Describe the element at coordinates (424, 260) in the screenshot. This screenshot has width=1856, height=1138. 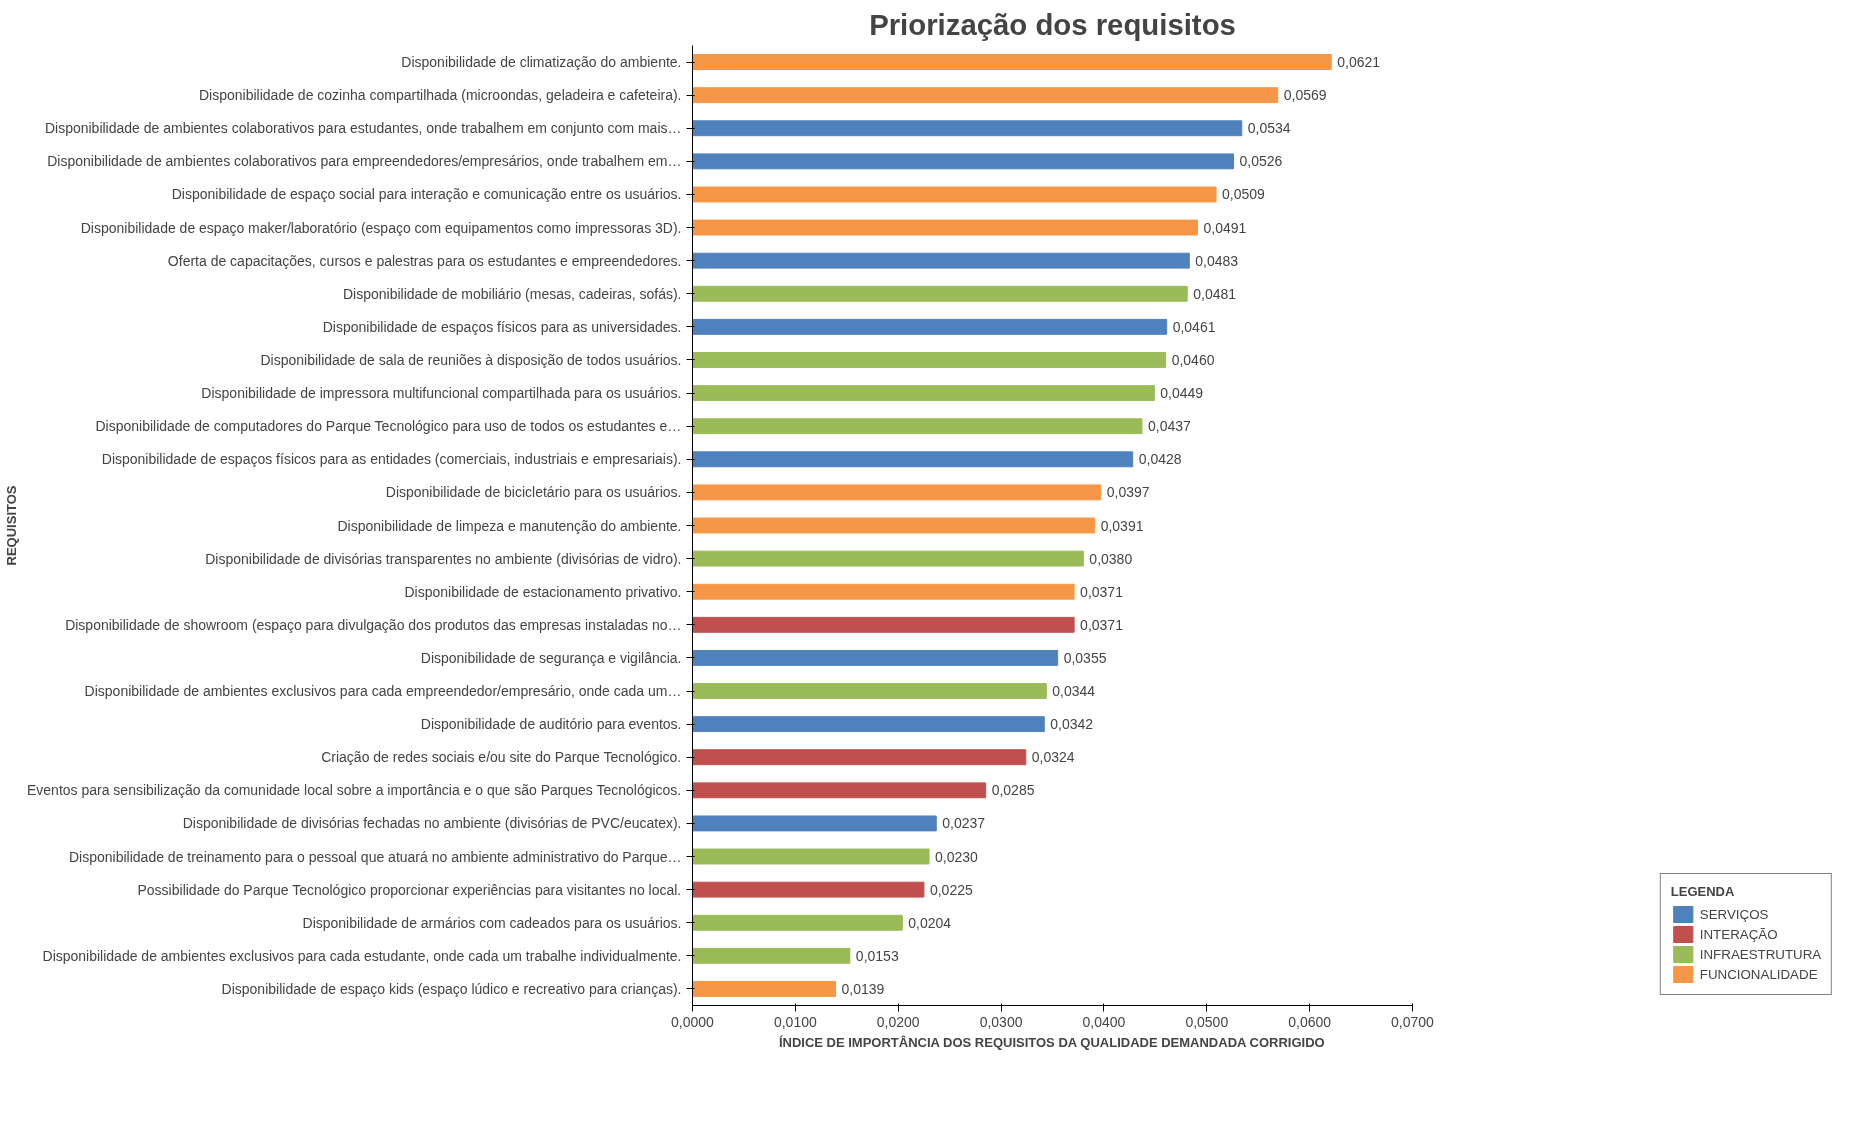
I see `y-tick-label: Oferta de capacitações, cursos e palestras para os estudantes e empreendedores.` at that location.